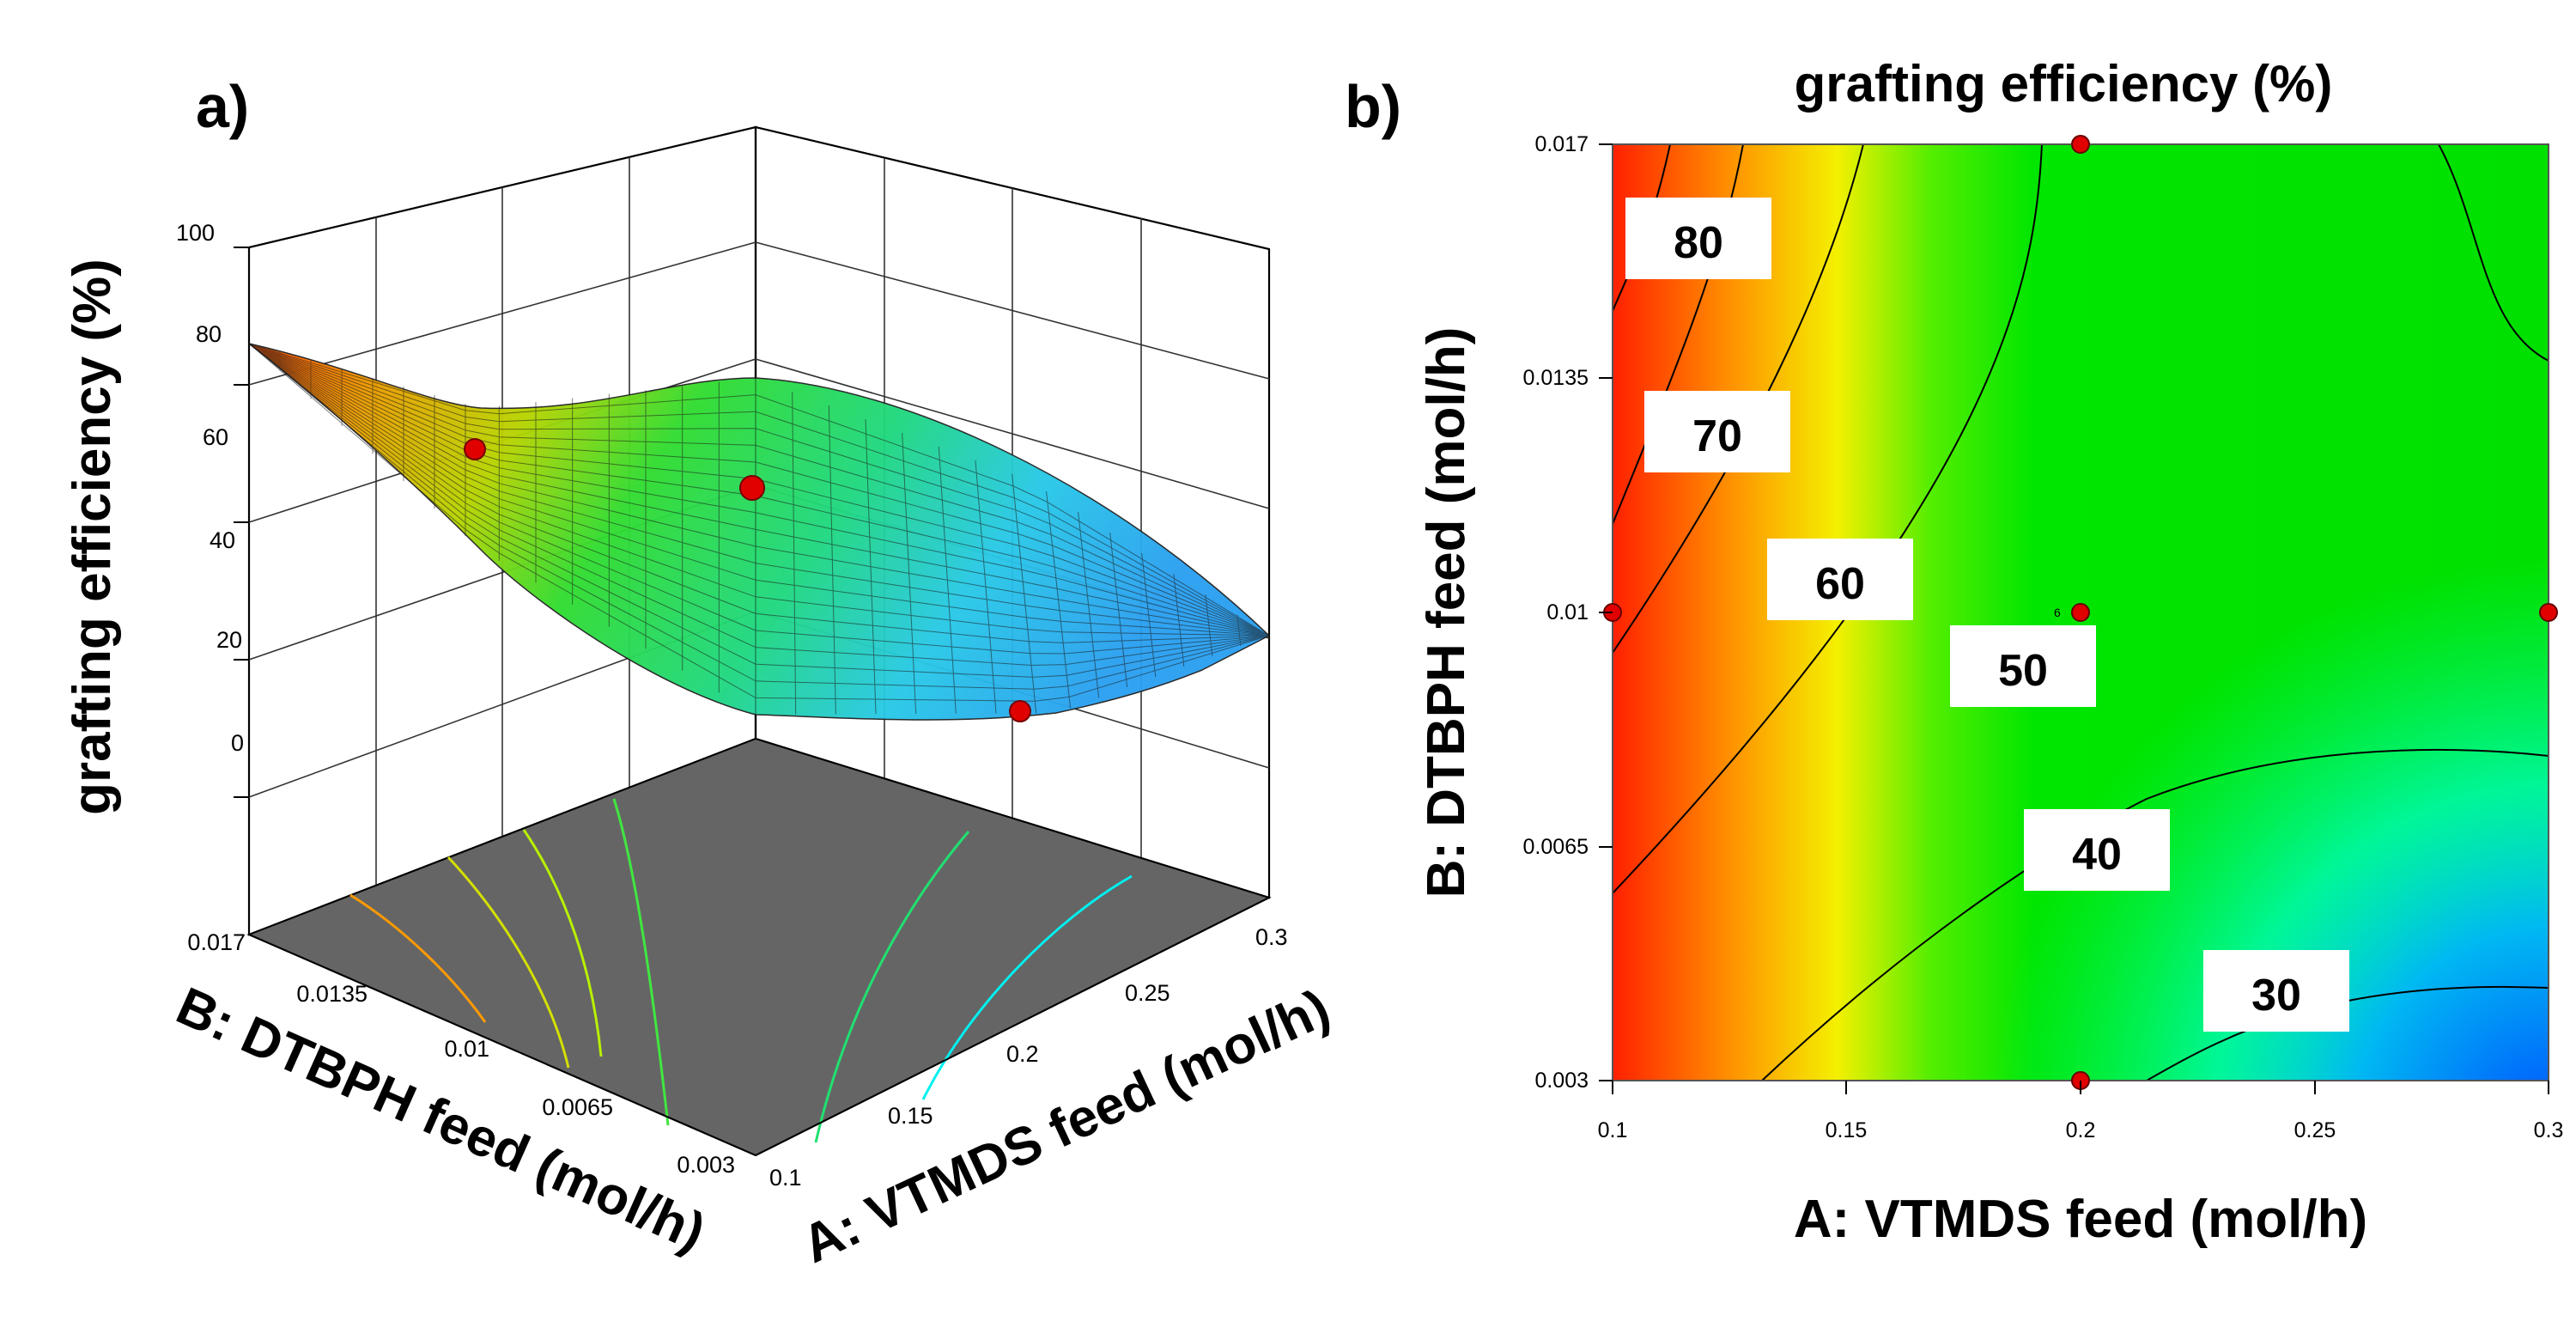 The width and height of the screenshot is (2576, 1340). Describe the element at coordinates (196, 233) in the screenshot. I see `z-tick-label: 100` at that location.